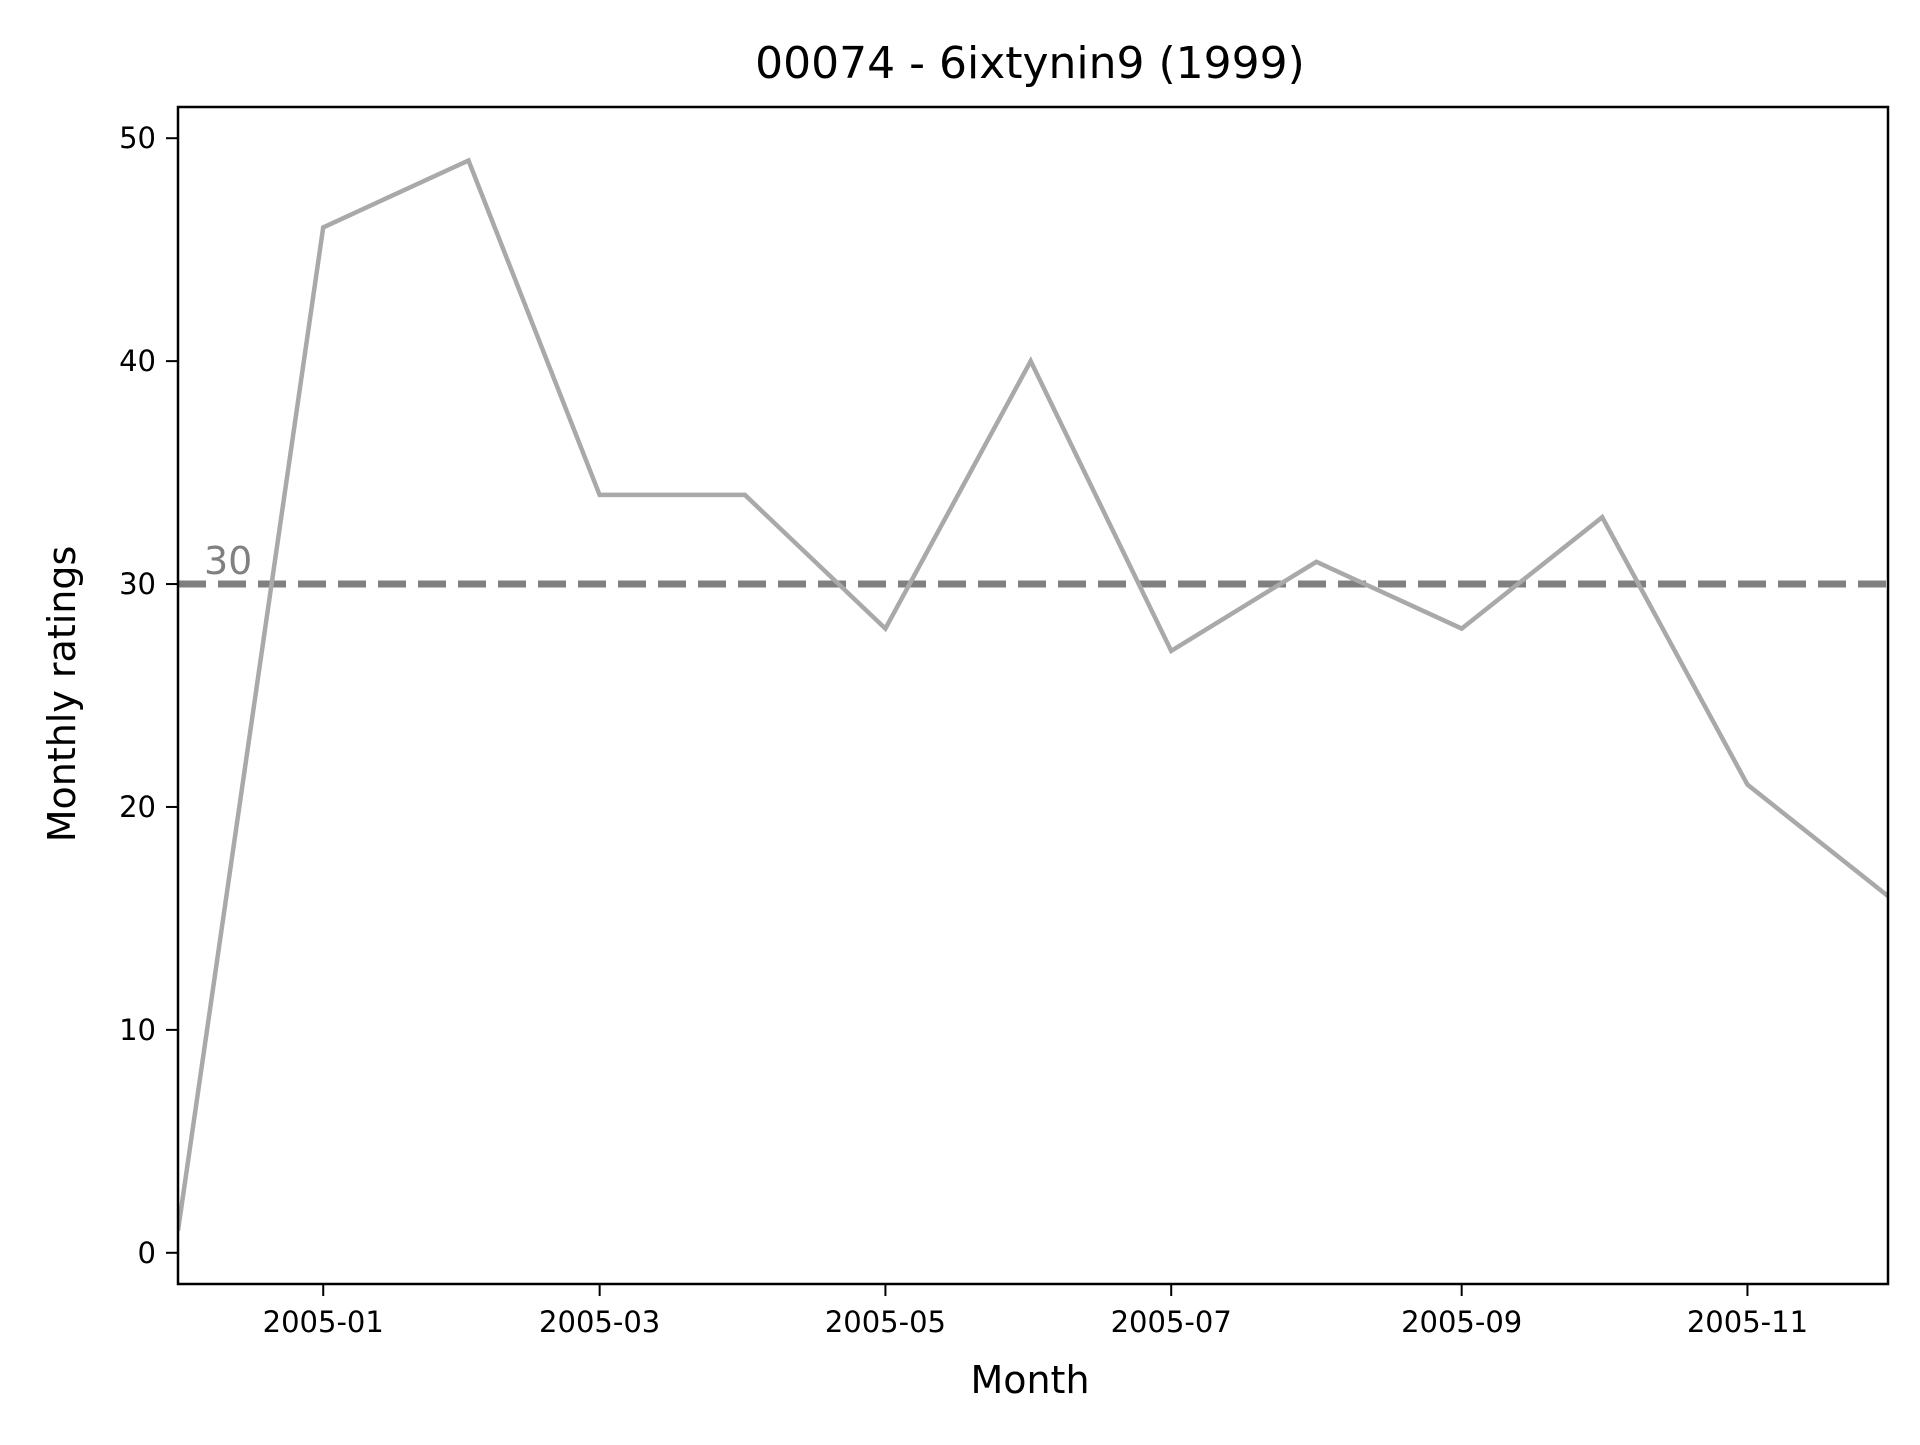 Image resolution: width=1920 pixels, height=1445 pixels. I want to click on y-tick-label: 10, so click(137, 1030).